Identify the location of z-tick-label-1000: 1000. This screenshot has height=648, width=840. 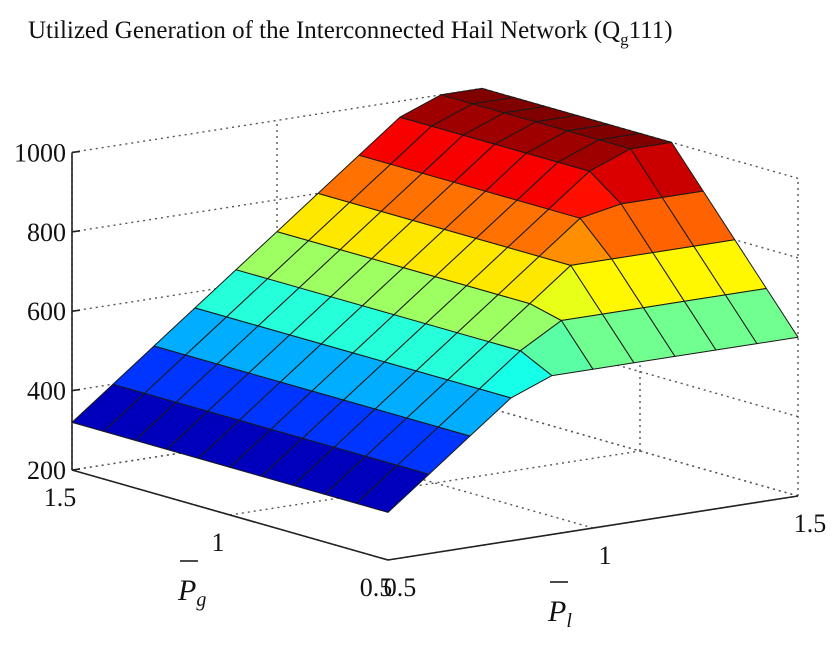
(40, 152).